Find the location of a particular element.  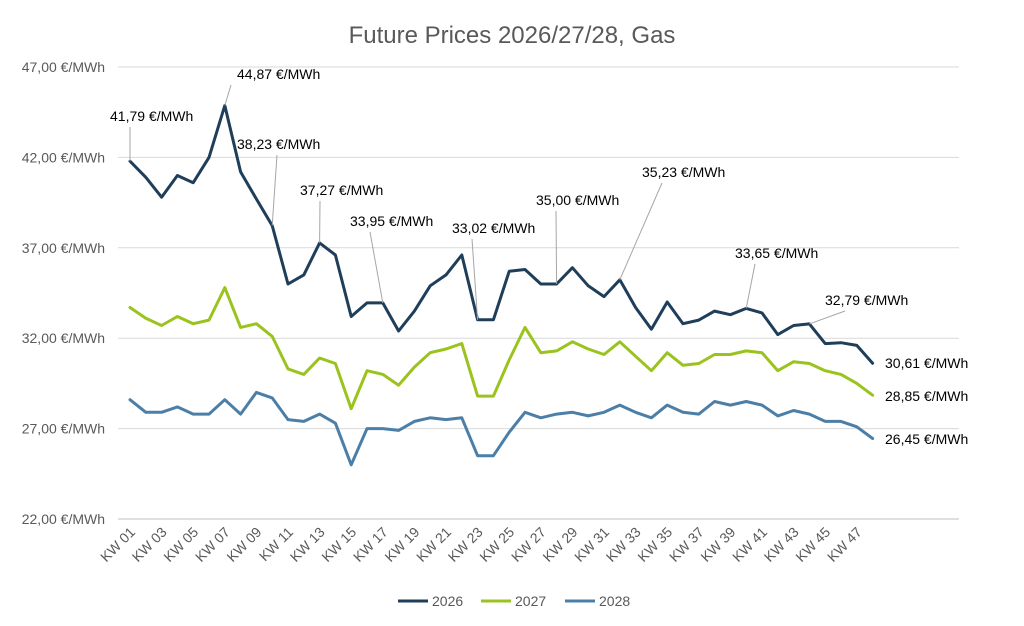

x-tick-label: KW 09 is located at coordinates (243, 544).